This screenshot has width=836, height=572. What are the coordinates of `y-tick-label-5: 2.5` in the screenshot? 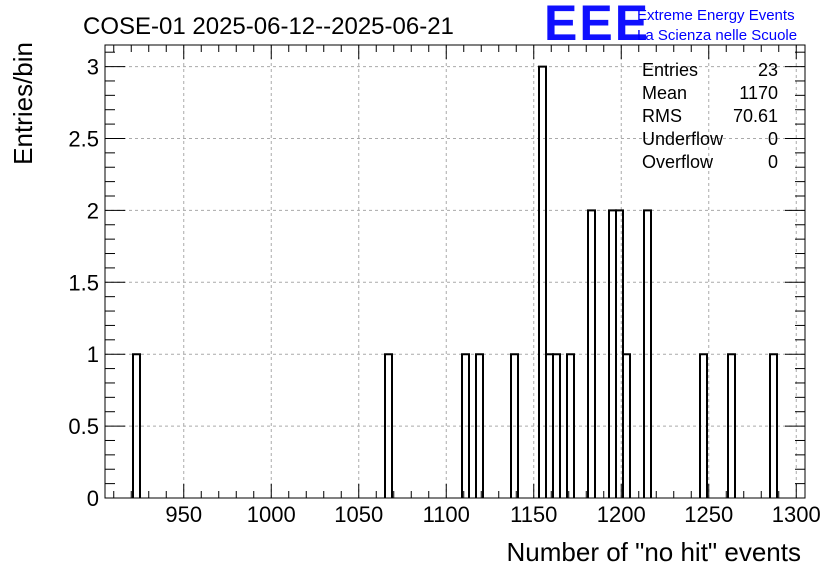 It's located at (83, 138).